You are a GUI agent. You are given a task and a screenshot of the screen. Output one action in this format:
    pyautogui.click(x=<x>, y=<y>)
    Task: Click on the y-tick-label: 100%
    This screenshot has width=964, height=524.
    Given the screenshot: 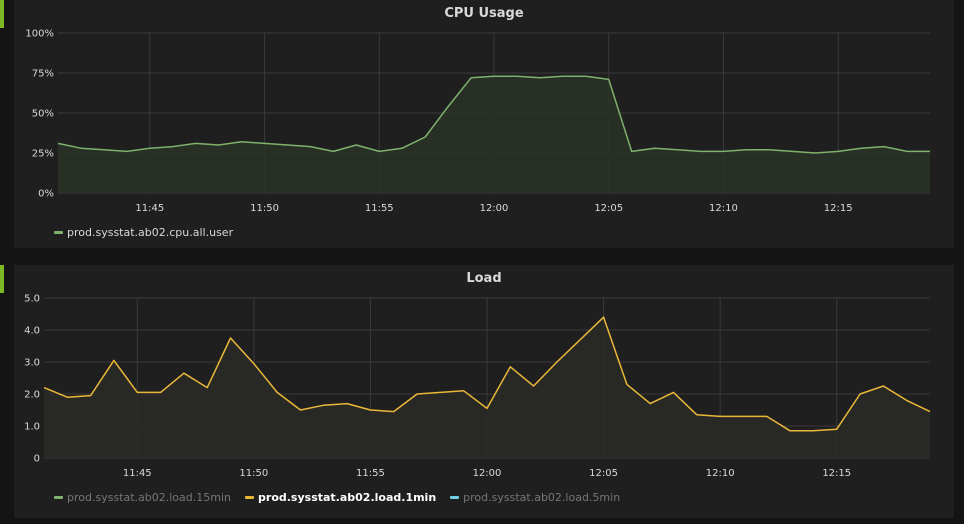 What is the action you would take?
    pyautogui.click(x=39, y=34)
    